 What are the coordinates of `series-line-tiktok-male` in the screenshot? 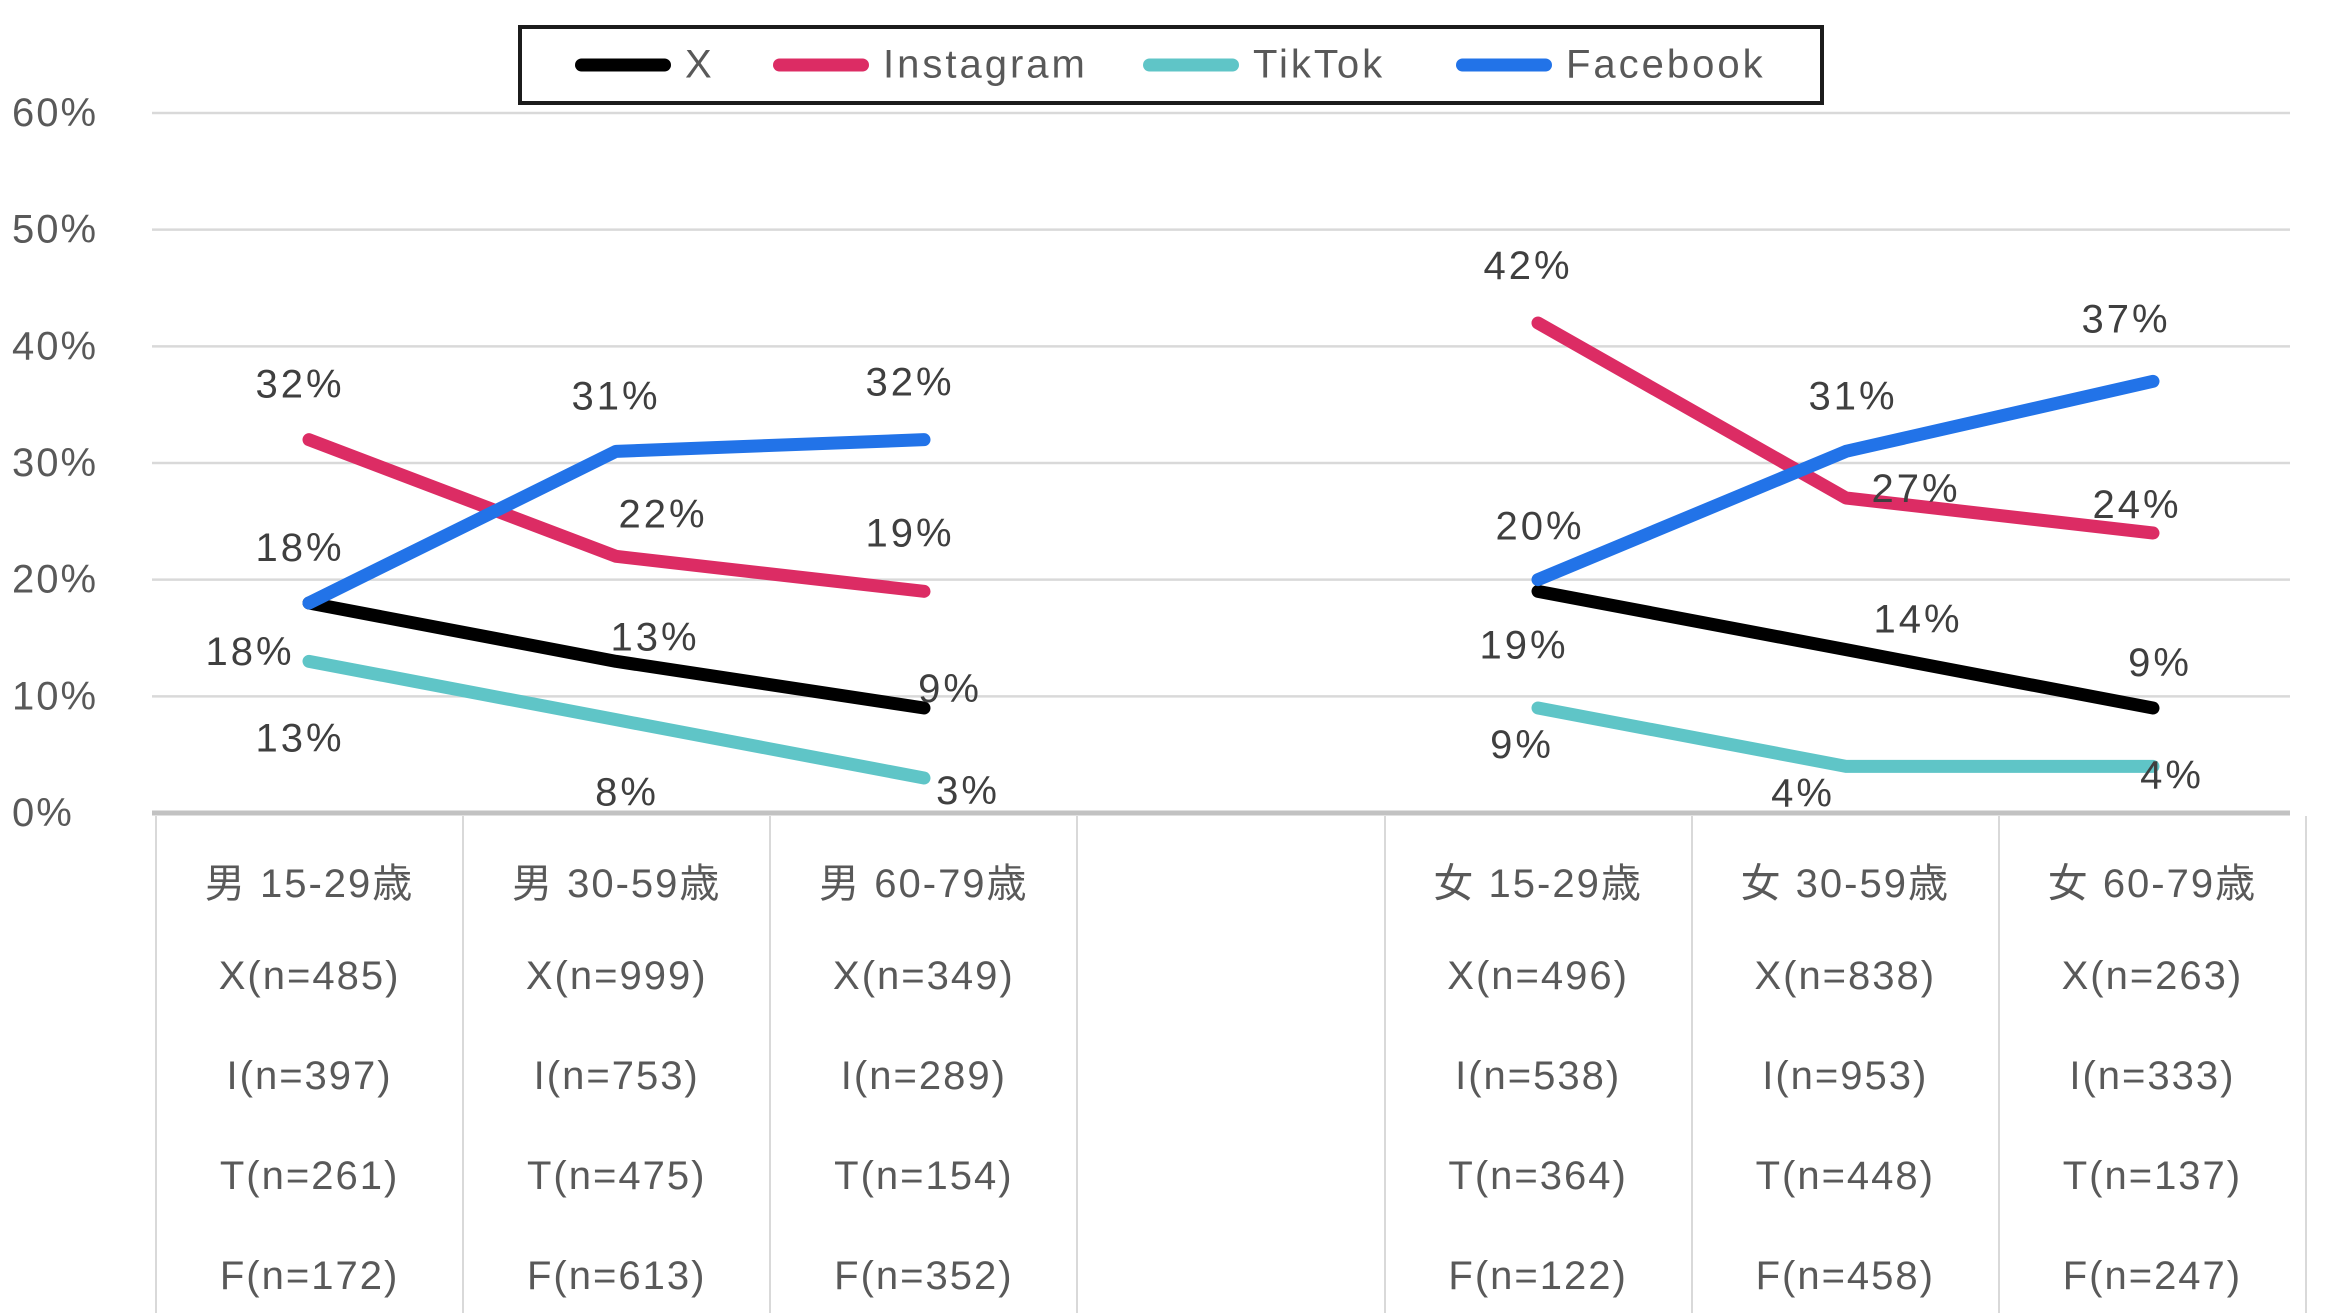 It's located at (616, 719).